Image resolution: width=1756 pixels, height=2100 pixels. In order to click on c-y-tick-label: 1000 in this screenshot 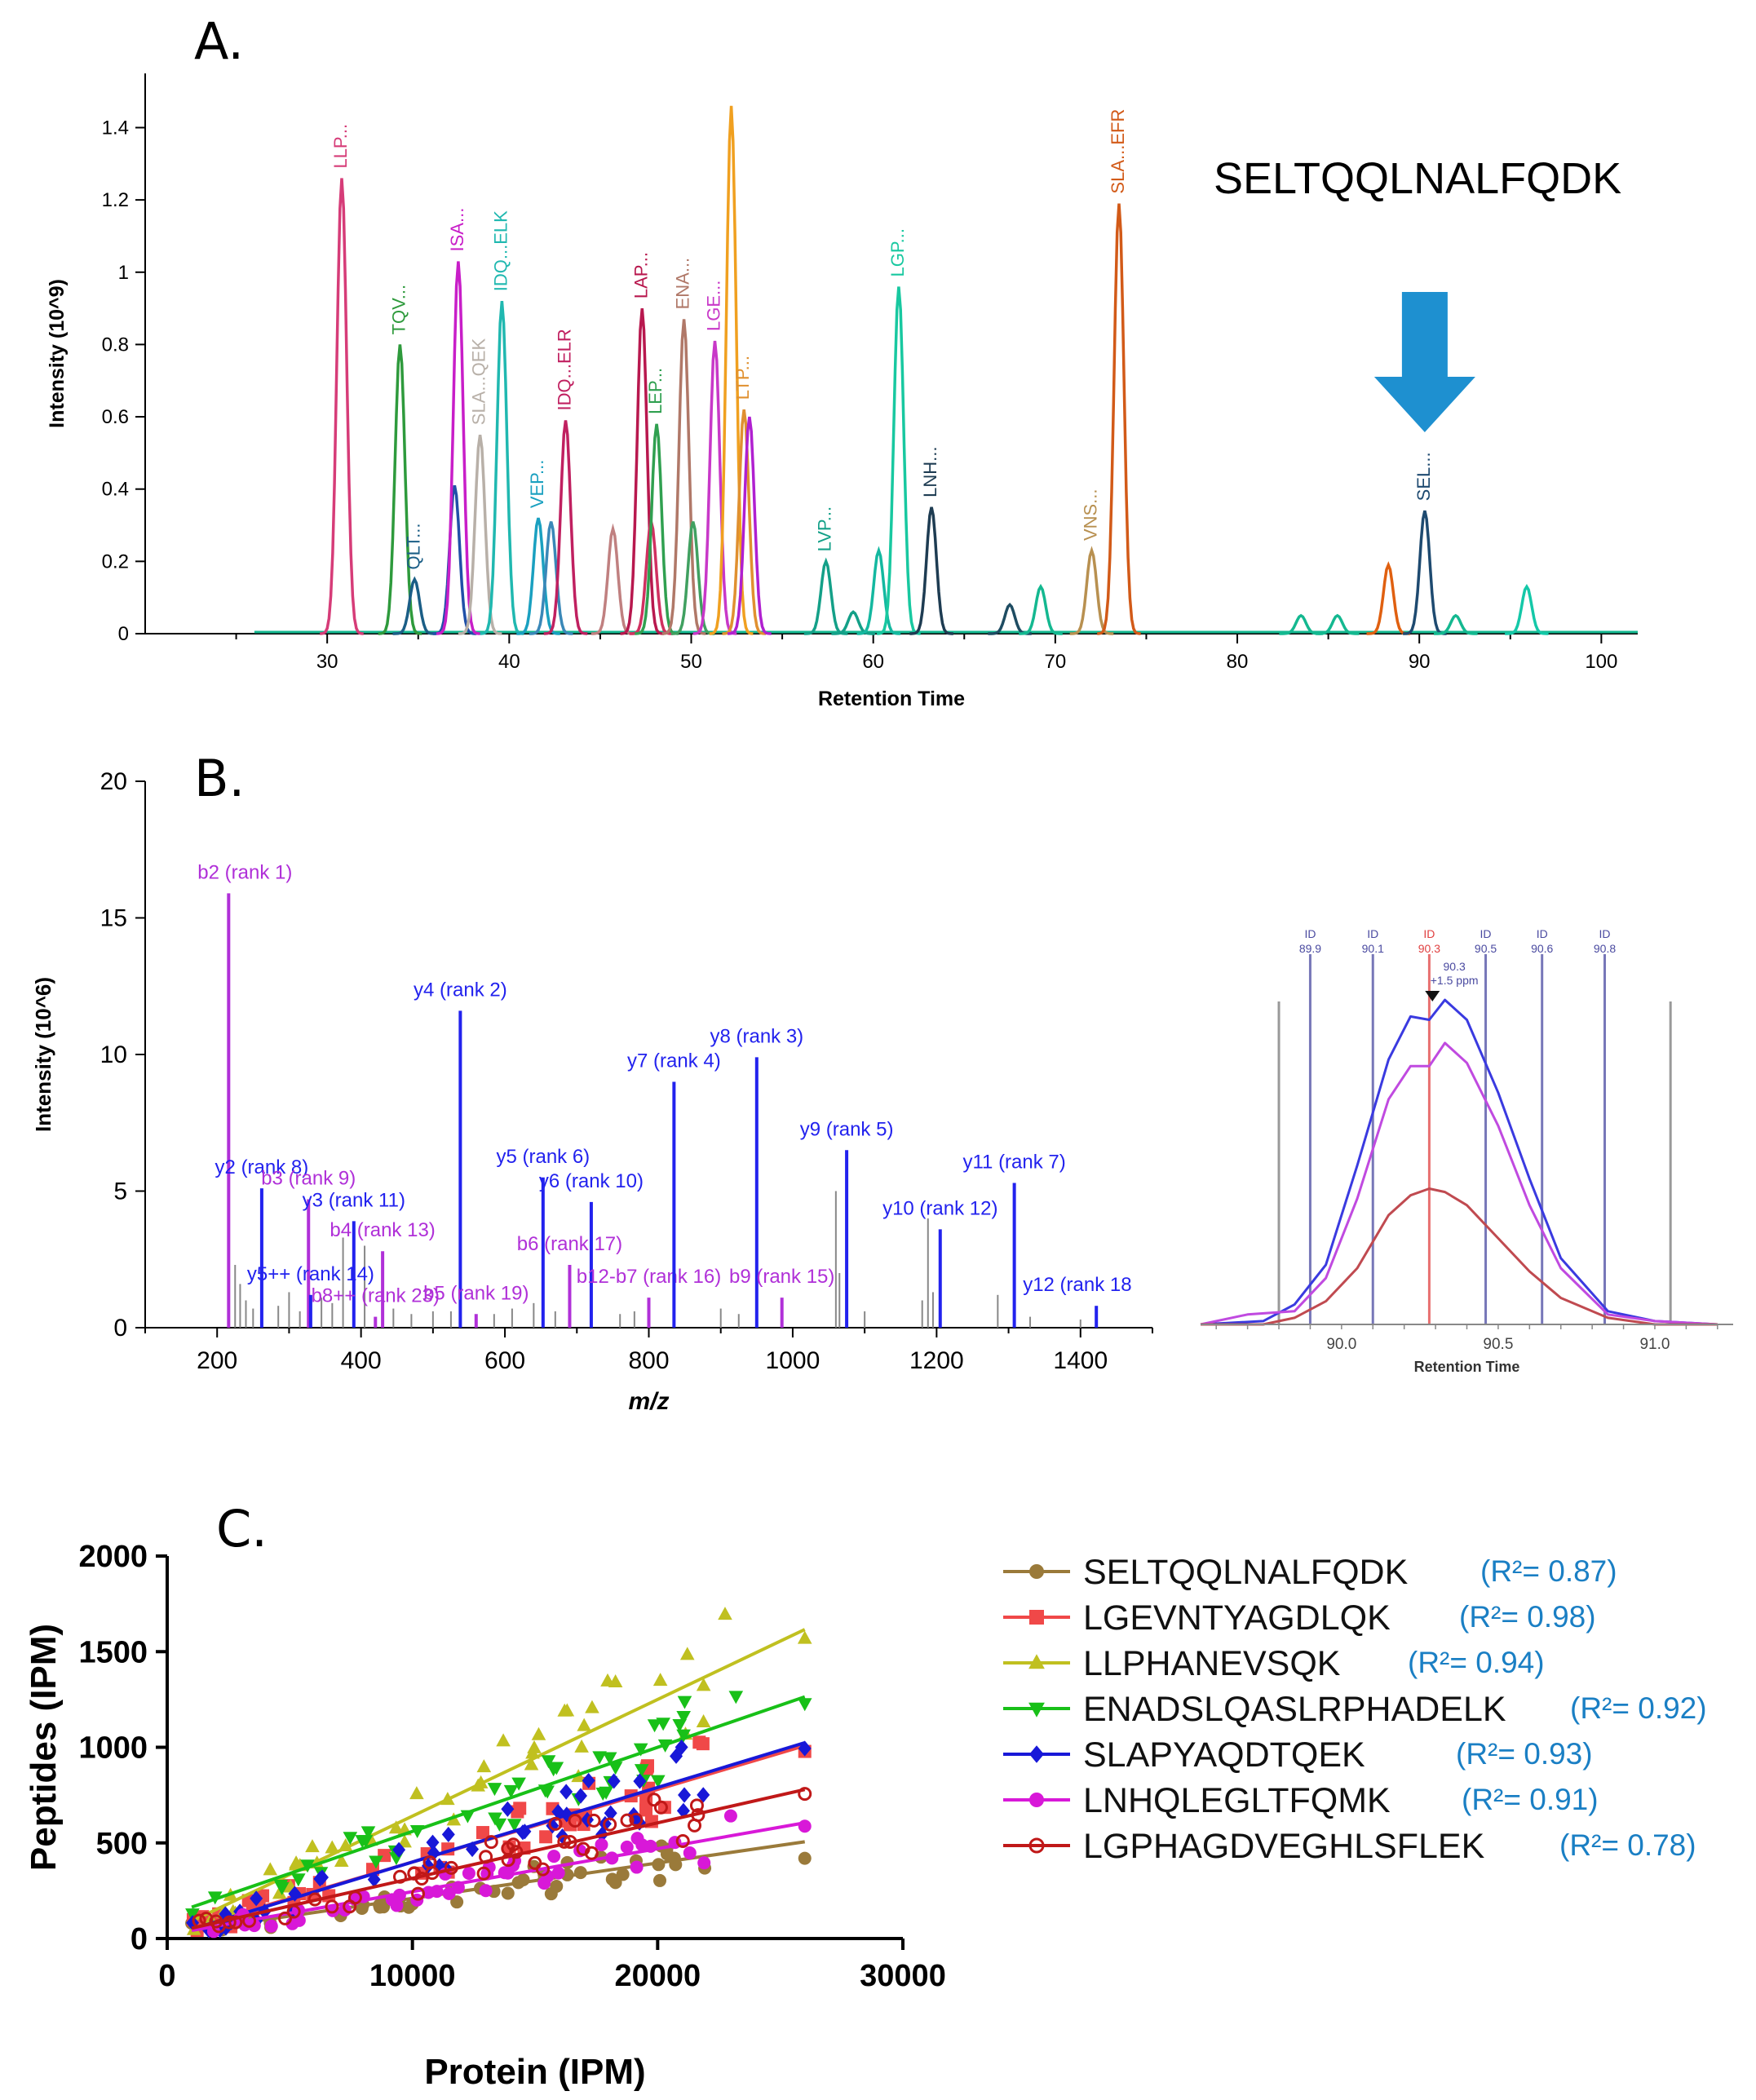, I will do `click(113, 1748)`.